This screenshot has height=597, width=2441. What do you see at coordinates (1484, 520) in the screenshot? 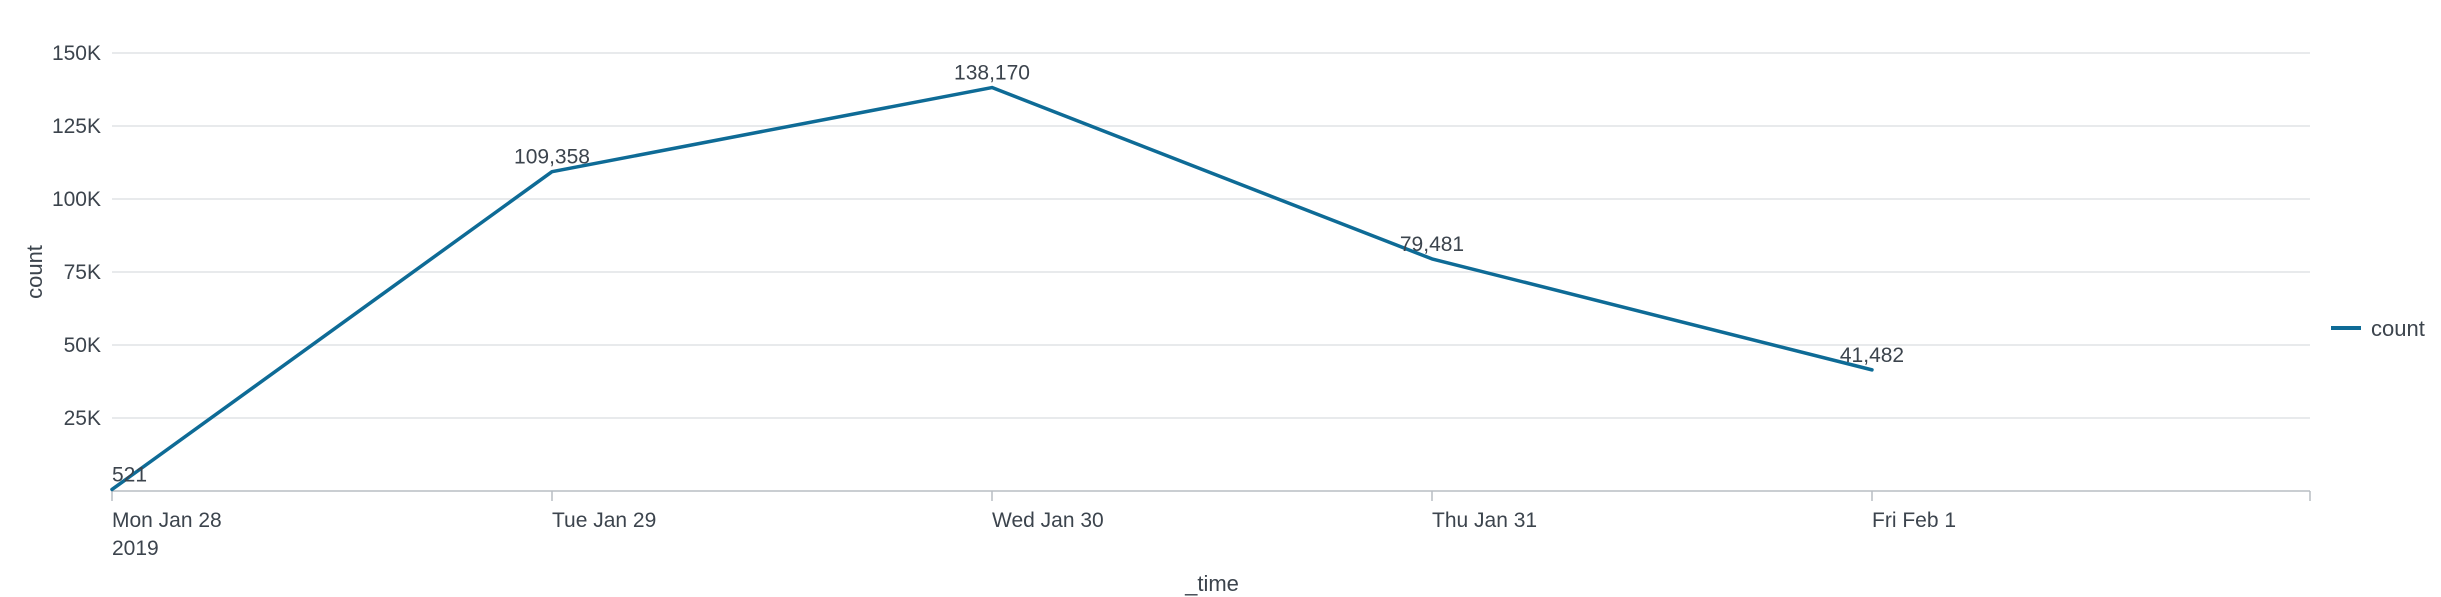
I see `x-tick-label: Thu Jan 31` at bounding box center [1484, 520].